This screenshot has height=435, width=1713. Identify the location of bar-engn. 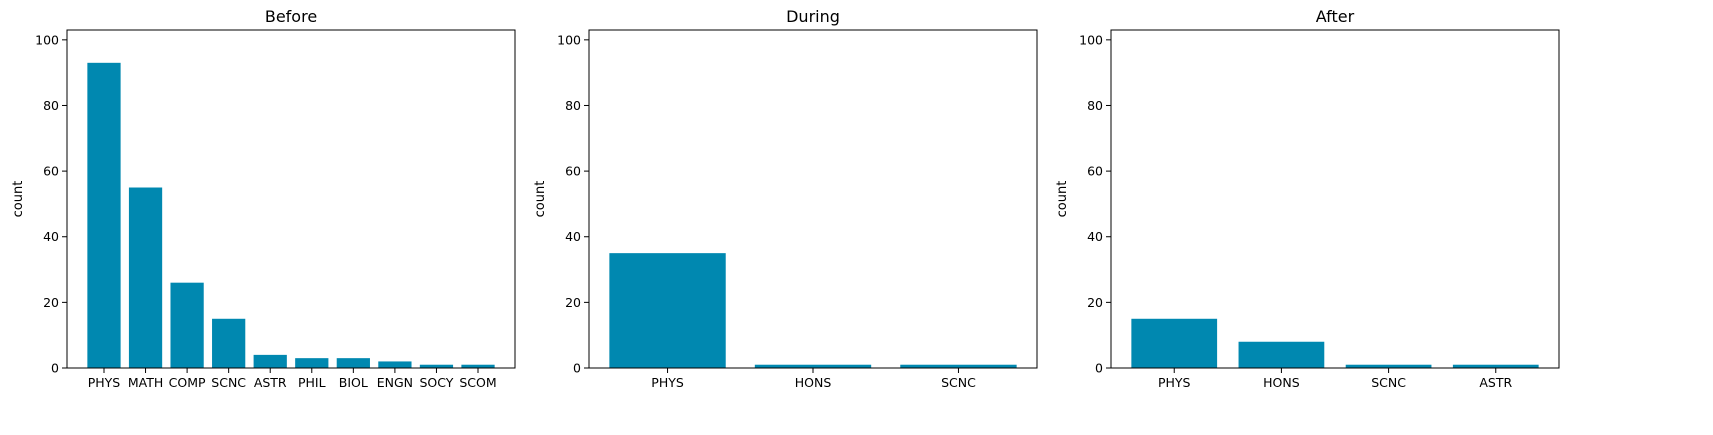
(395, 364).